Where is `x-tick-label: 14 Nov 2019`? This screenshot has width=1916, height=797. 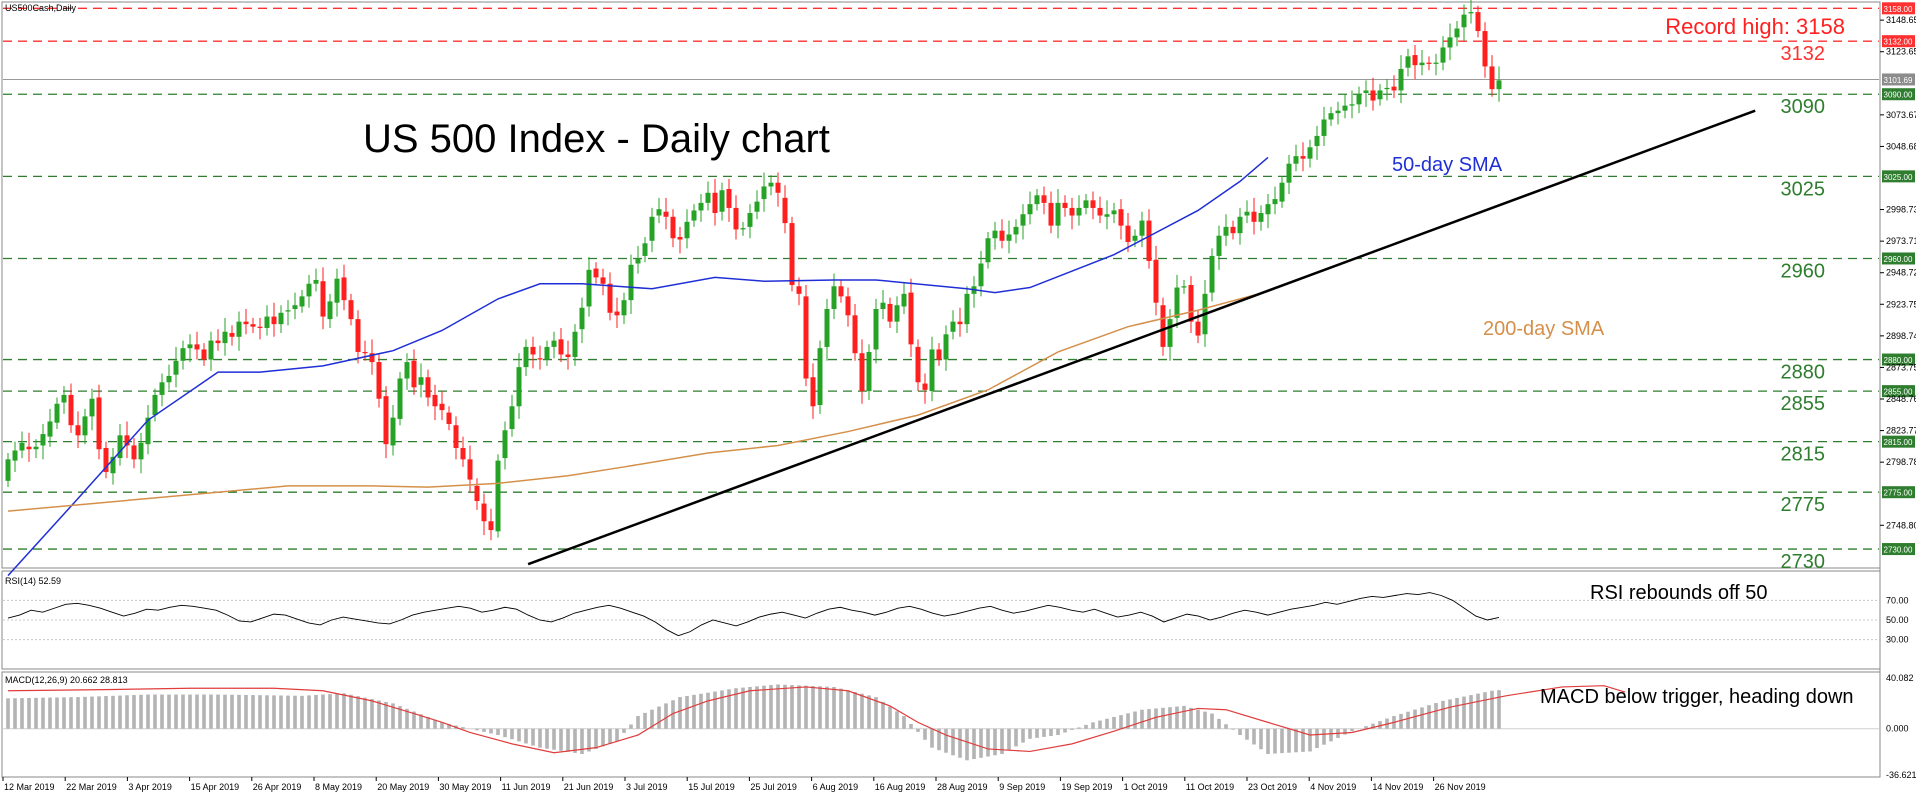 x-tick-label: 14 Nov 2019 is located at coordinates (1397, 787).